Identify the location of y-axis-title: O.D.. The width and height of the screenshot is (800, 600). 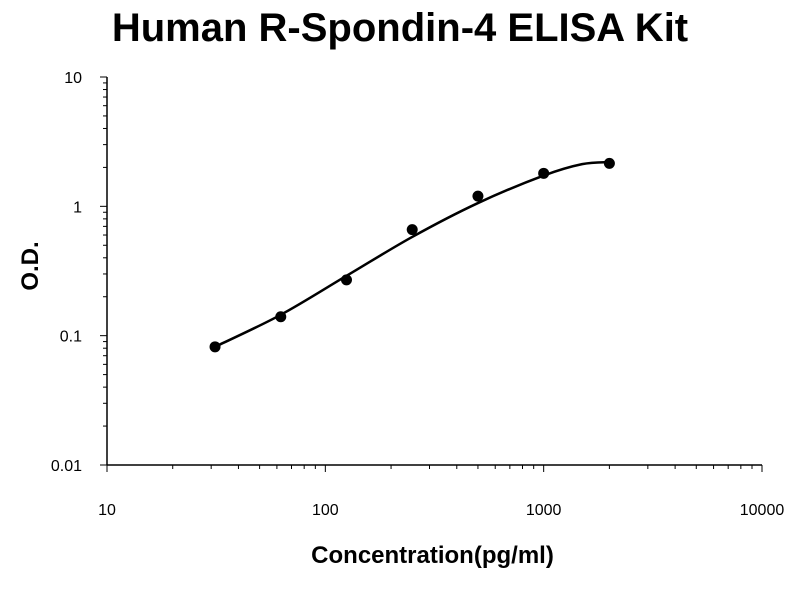
(30, 265).